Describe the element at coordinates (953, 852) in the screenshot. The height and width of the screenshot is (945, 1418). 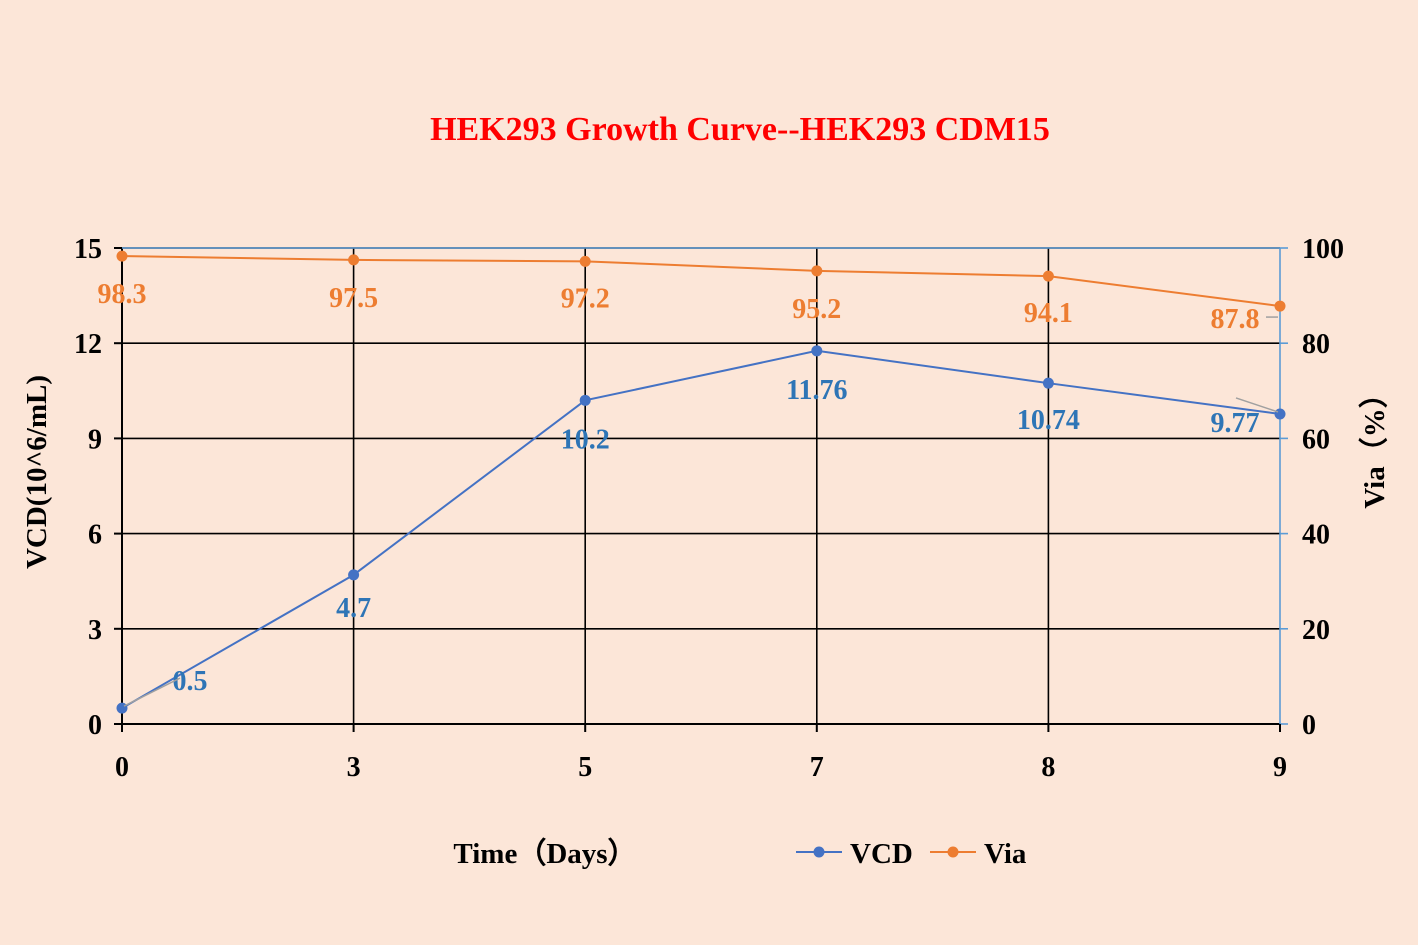
I see `legend-marker-via` at that location.